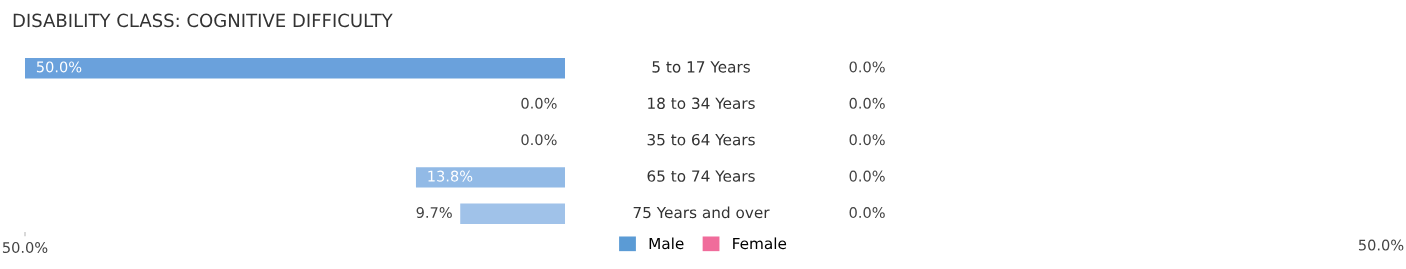 Image resolution: width=1406 pixels, height=269 pixels. What do you see at coordinates (450, 176) in the screenshot?
I see `data-label: 13.8%` at bounding box center [450, 176].